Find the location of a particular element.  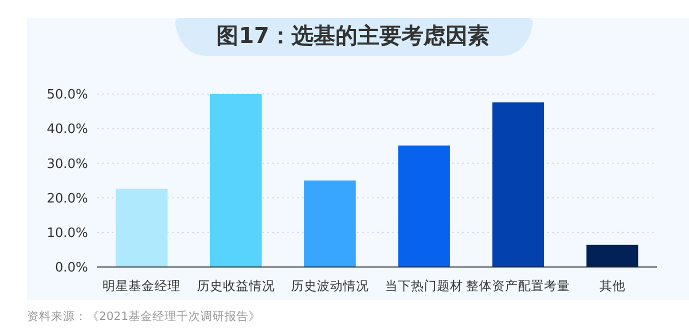

y-tick-label: 10.0% is located at coordinates (67, 233).